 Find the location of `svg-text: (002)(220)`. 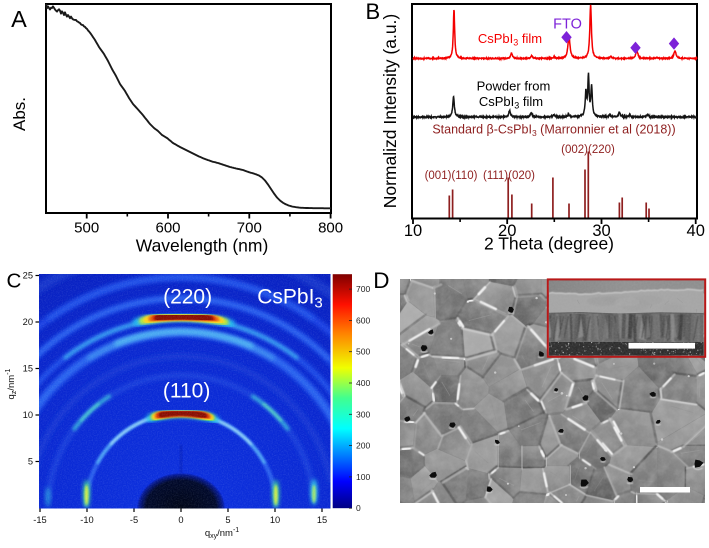

svg-text: (002)(220) is located at coordinates (588, 150).